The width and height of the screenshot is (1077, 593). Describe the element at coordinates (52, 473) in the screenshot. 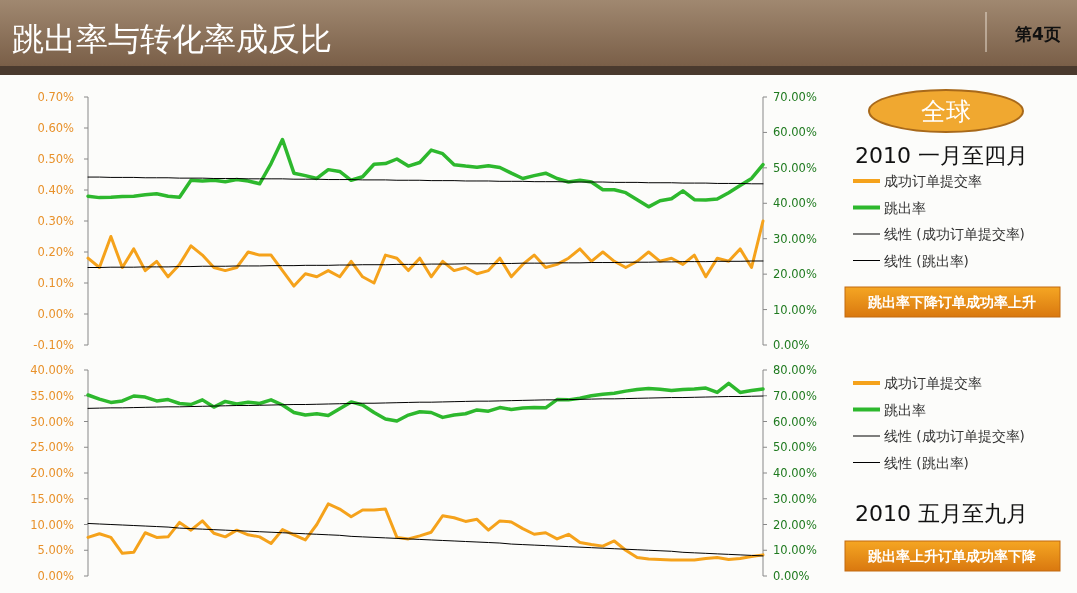

I see `y-tick-label: 20.00%` at that location.